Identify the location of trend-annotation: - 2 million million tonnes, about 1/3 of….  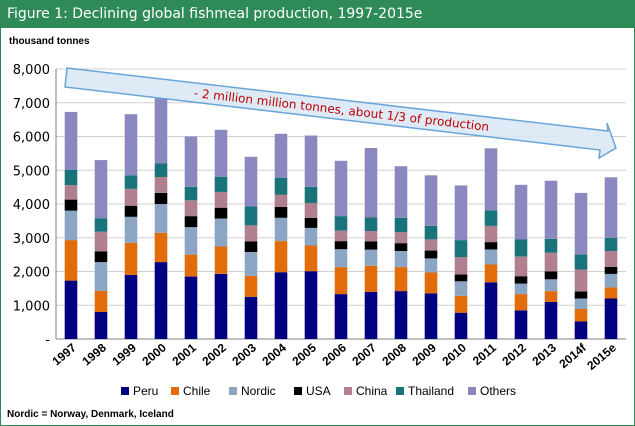
(341, 110).